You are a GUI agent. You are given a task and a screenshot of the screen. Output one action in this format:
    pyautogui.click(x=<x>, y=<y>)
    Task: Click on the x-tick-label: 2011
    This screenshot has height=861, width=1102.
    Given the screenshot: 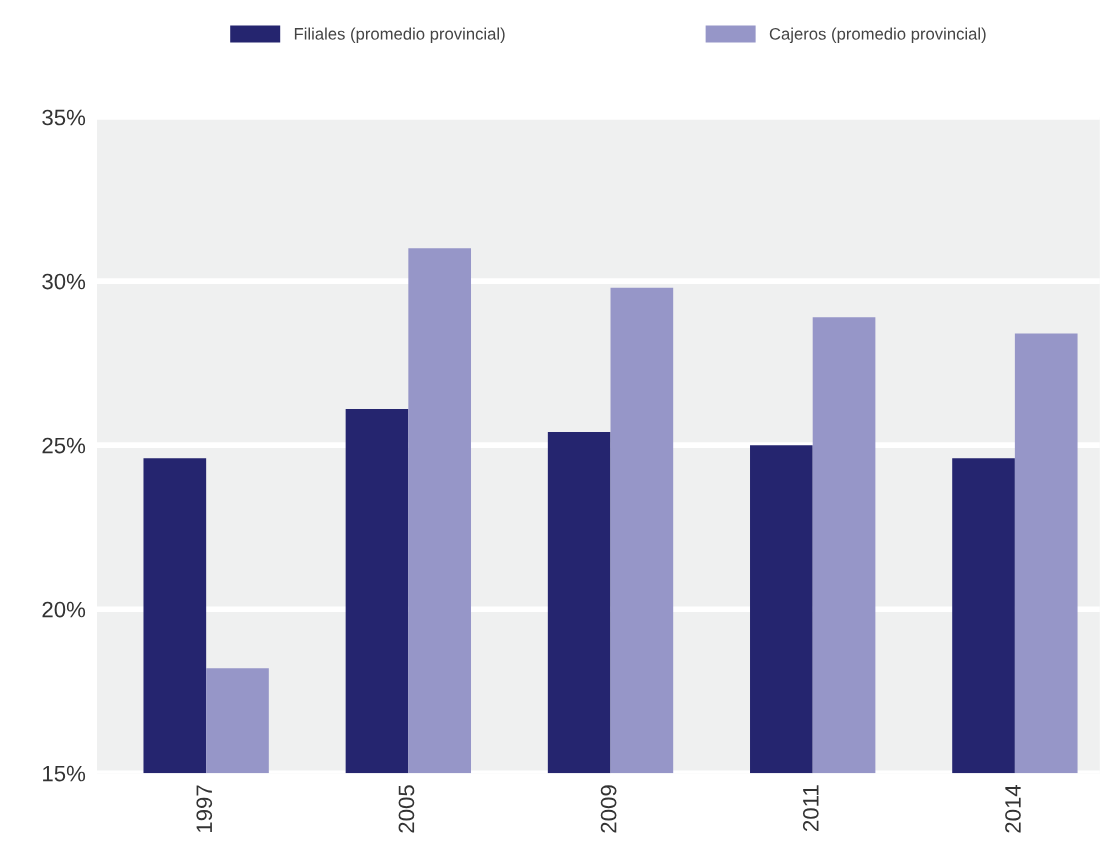 What is the action you would take?
    pyautogui.click(x=810, y=808)
    